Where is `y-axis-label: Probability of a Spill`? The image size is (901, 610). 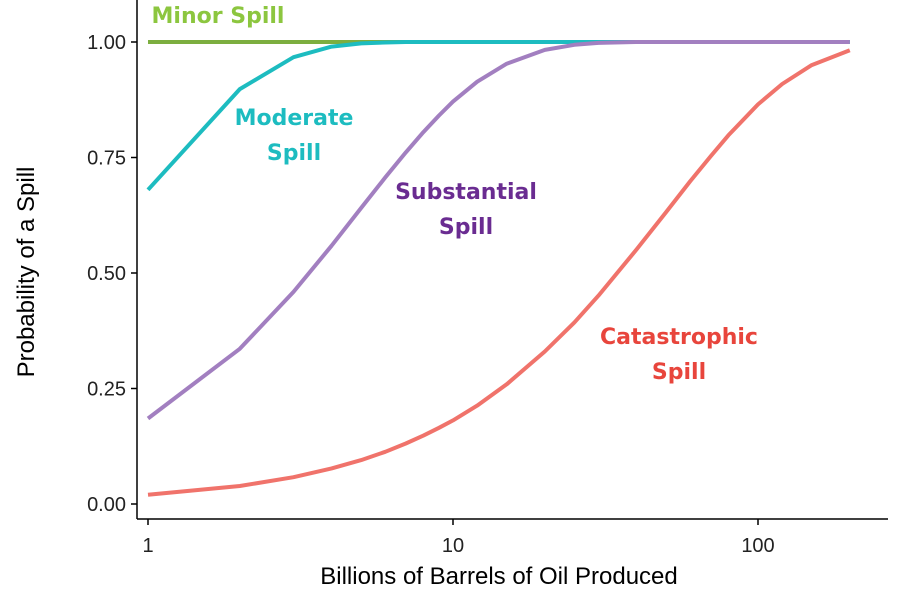 y-axis-label: Probability of a Spill is located at coordinates (26, 272).